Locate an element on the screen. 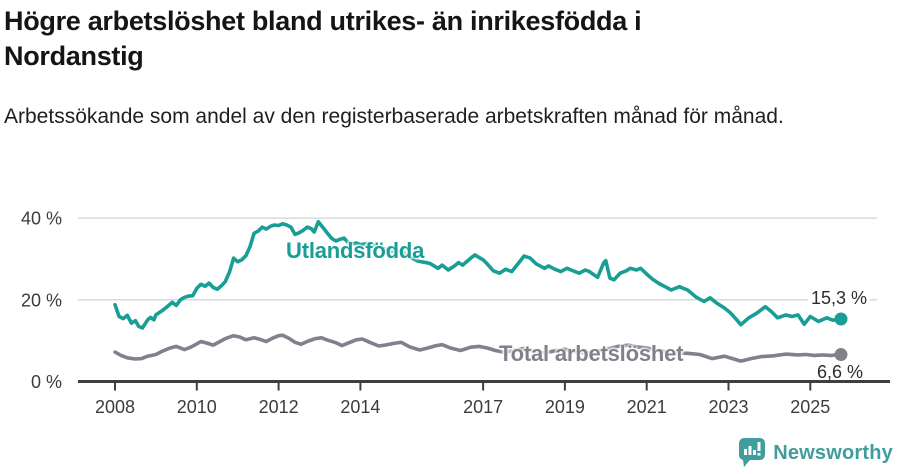  x-tick-label: 2021 is located at coordinates (647, 407).